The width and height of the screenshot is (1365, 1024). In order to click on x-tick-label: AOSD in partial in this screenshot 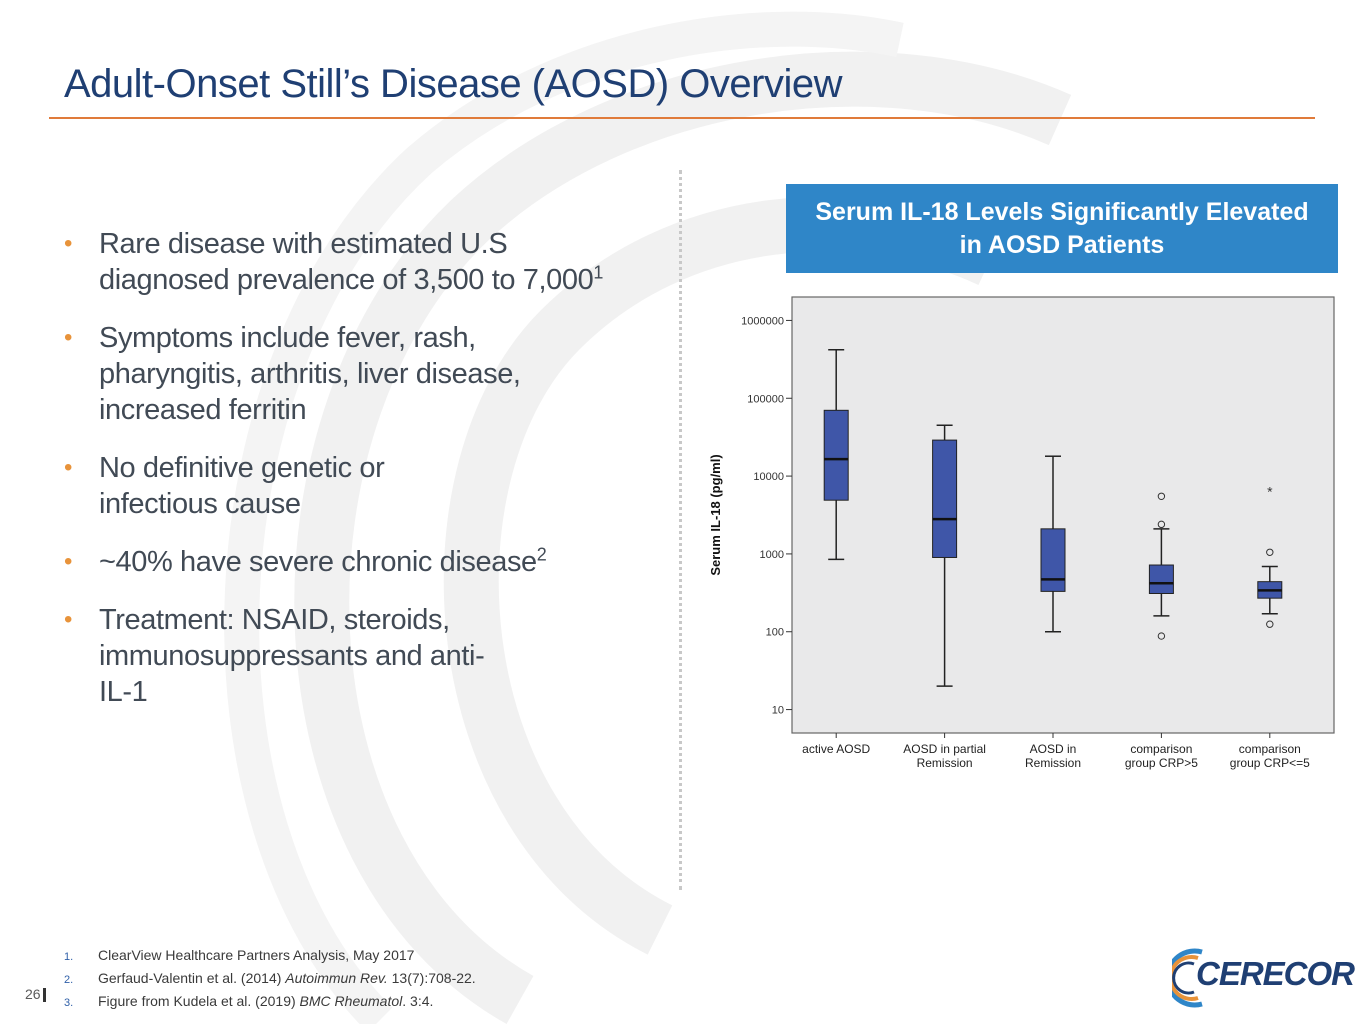, I will do `click(944, 749)`.